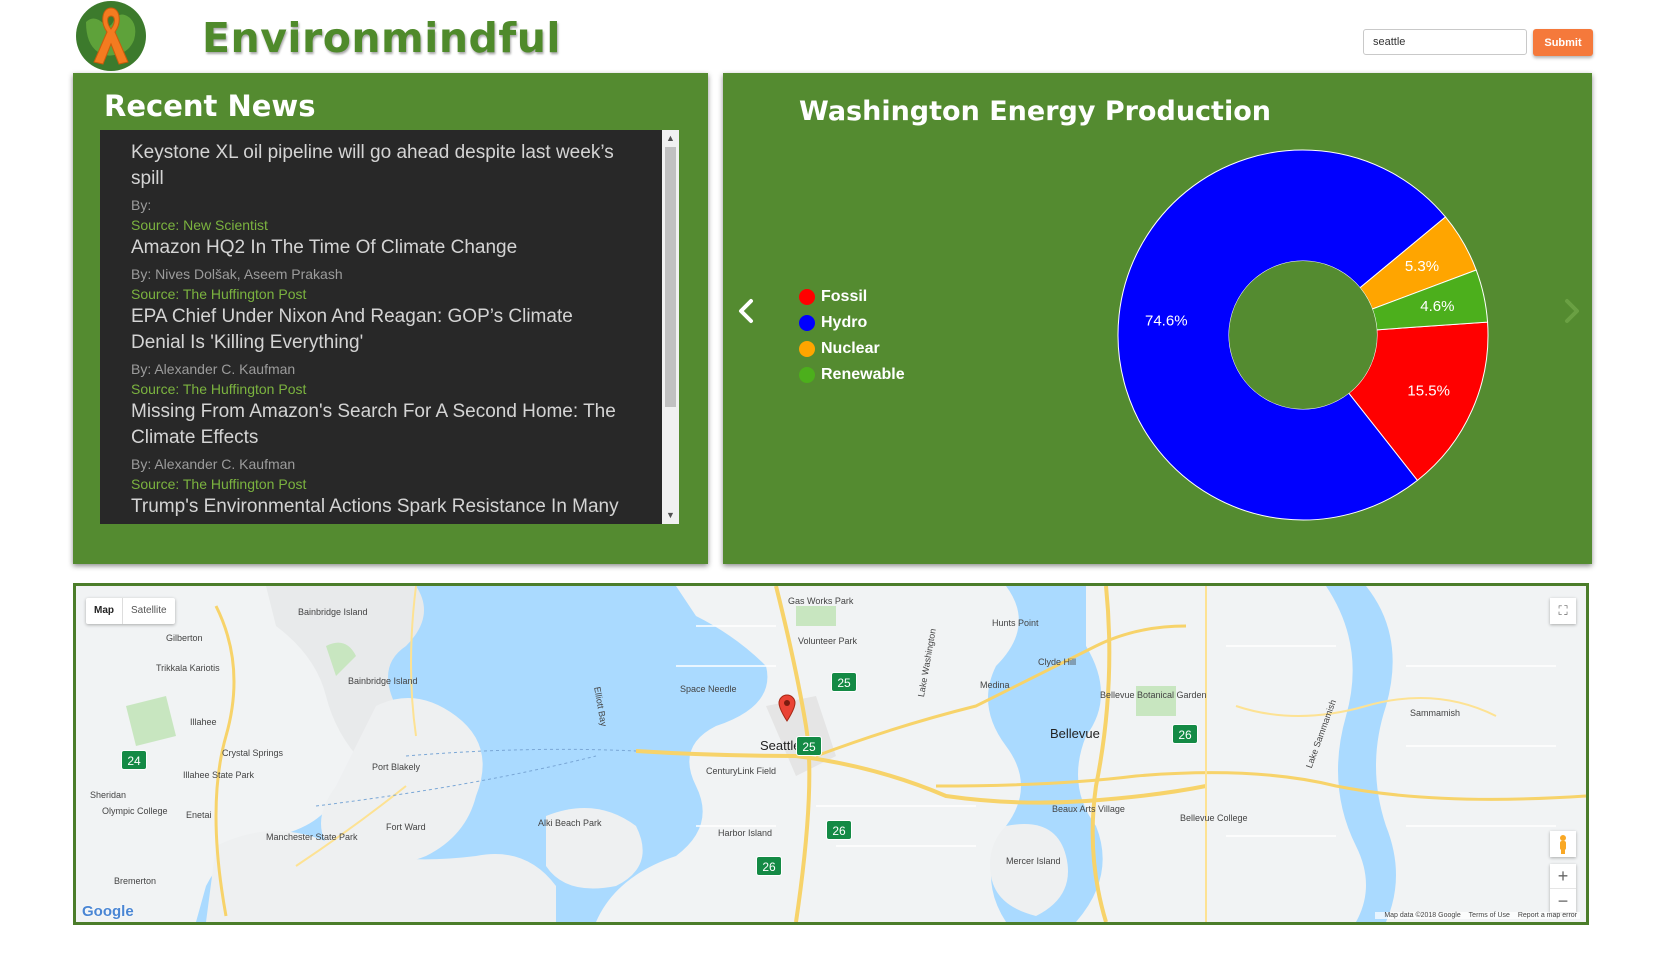  Describe the element at coordinates (1435, 713) in the screenshot. I see `map-place-label: Sammamish` at that location.